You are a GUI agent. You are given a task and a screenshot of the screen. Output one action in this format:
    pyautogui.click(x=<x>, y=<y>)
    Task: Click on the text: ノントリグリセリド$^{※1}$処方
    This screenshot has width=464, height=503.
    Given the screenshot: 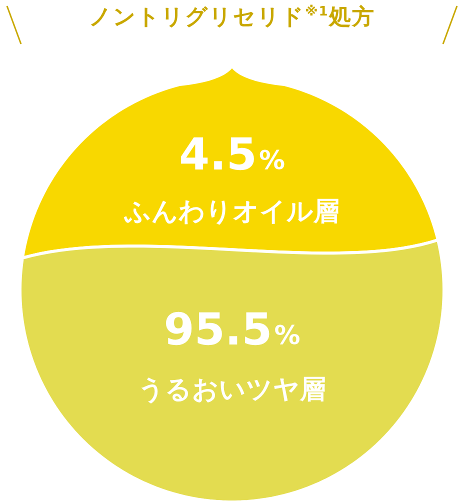 What is the action you would take?
    pyautogui.click(x=232, y=18)
    